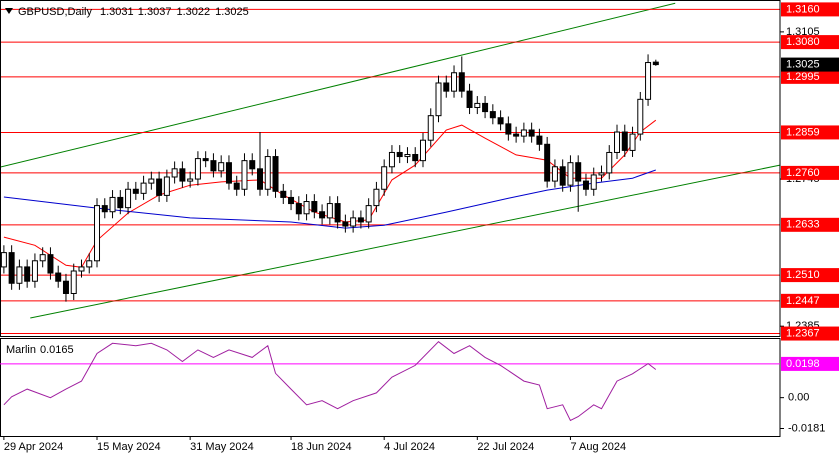  I want to click on x-tick-label: 7 Aug 2024, so click(598, 447).